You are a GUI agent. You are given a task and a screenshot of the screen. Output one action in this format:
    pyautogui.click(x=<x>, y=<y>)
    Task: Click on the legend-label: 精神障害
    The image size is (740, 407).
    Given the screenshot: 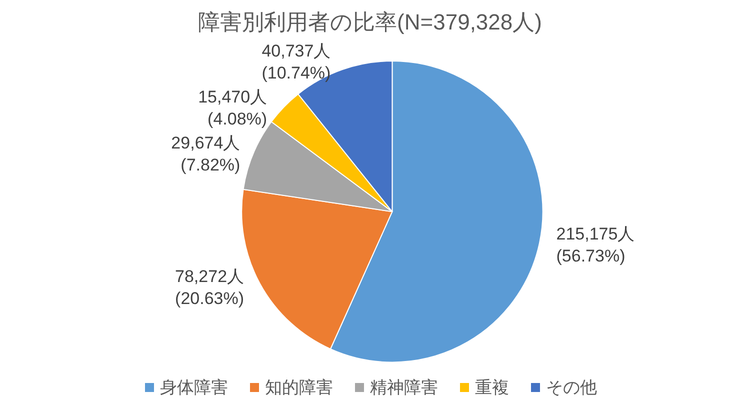 What is the action you would take?
    pyautogui.click(x=404, y=387)
    